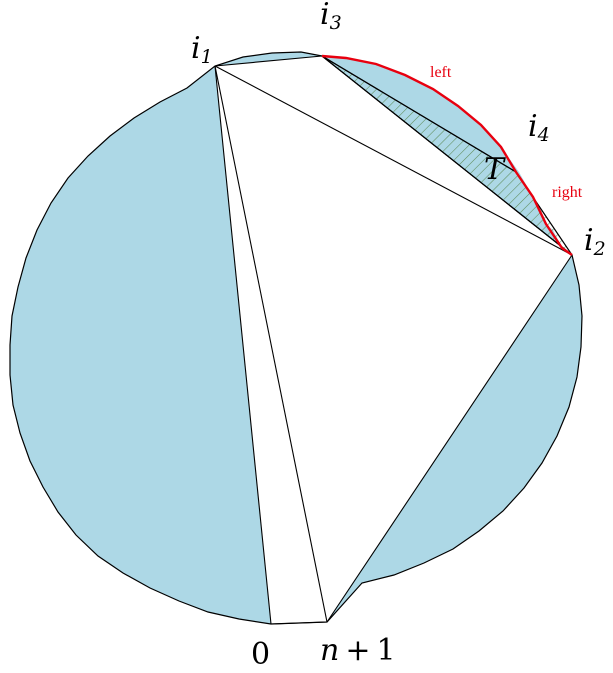 The image size is (613, 673). What do you see at coordinates (358, 650) in the screenshot?
I see `label-n-plus-1: n +1` at bounding box center [358, 650].